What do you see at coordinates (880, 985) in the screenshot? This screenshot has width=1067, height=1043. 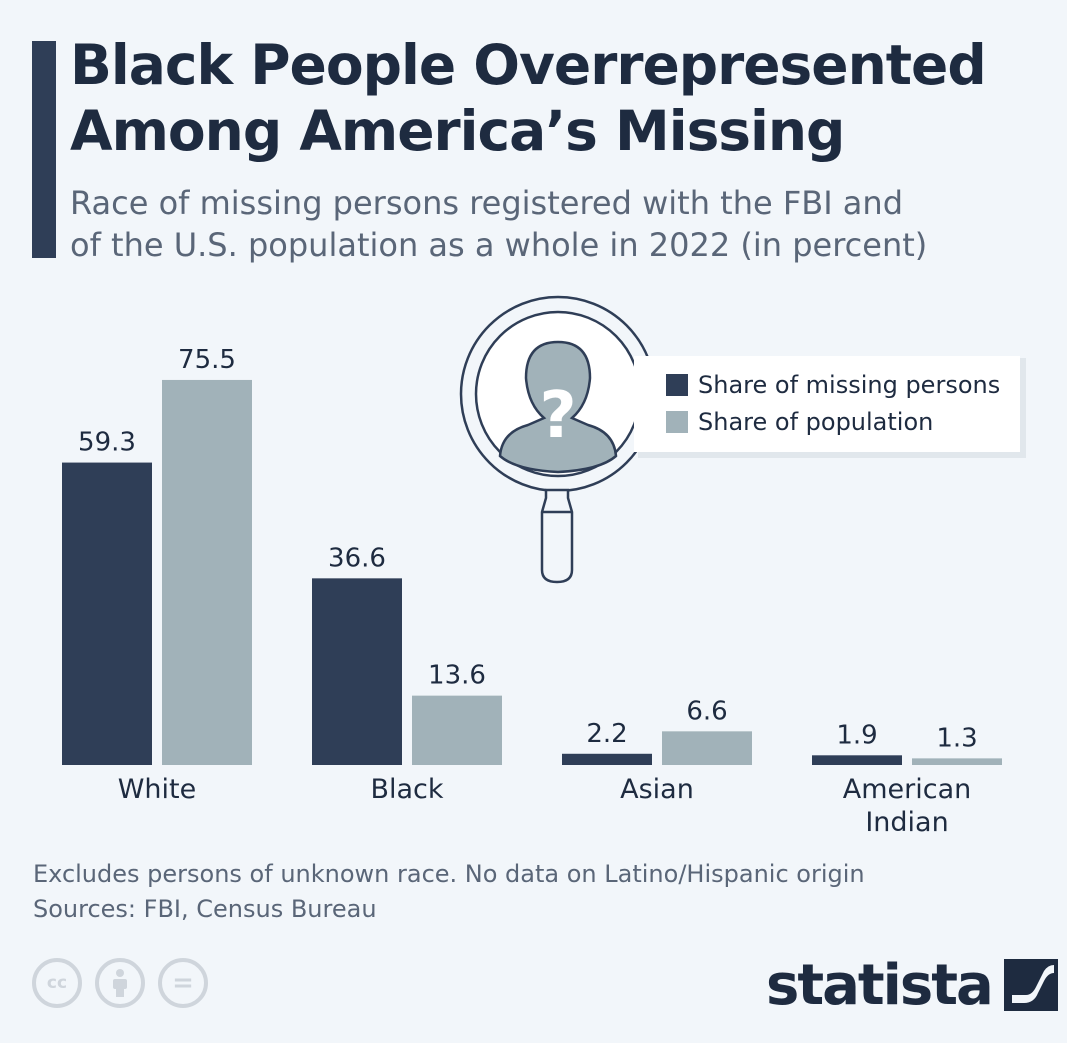 I see `brand-wordmark: statista` at bounding box center [880, 985].